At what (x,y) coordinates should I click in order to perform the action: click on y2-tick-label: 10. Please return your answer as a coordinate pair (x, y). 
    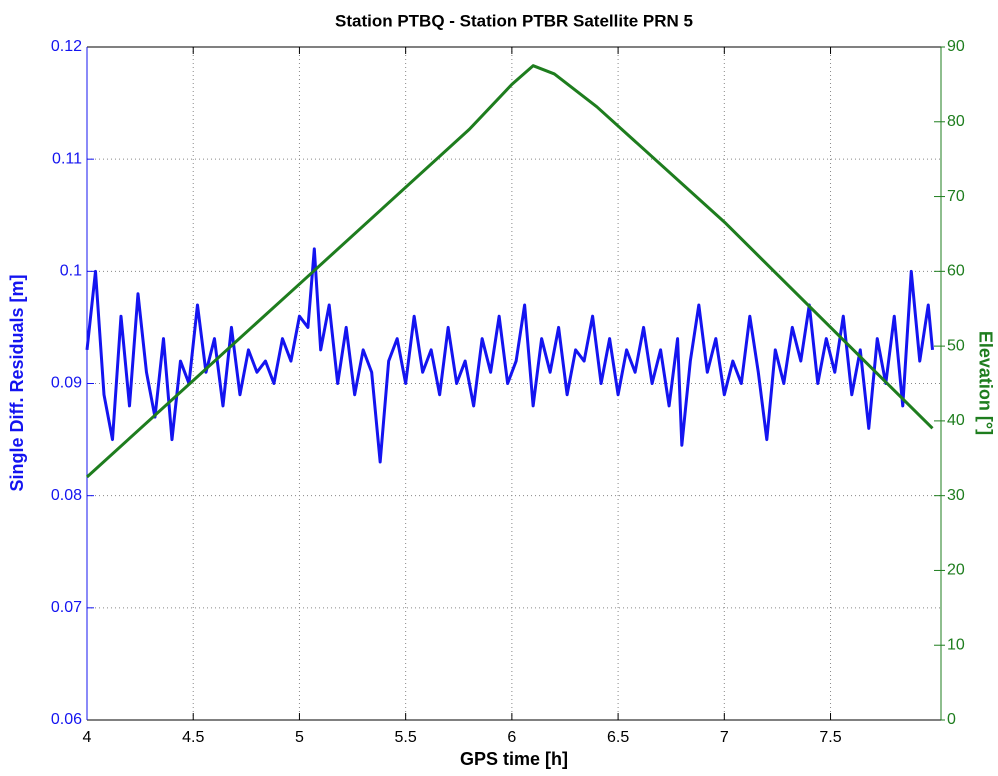
    Looking at the image, I should click on (956, 644).